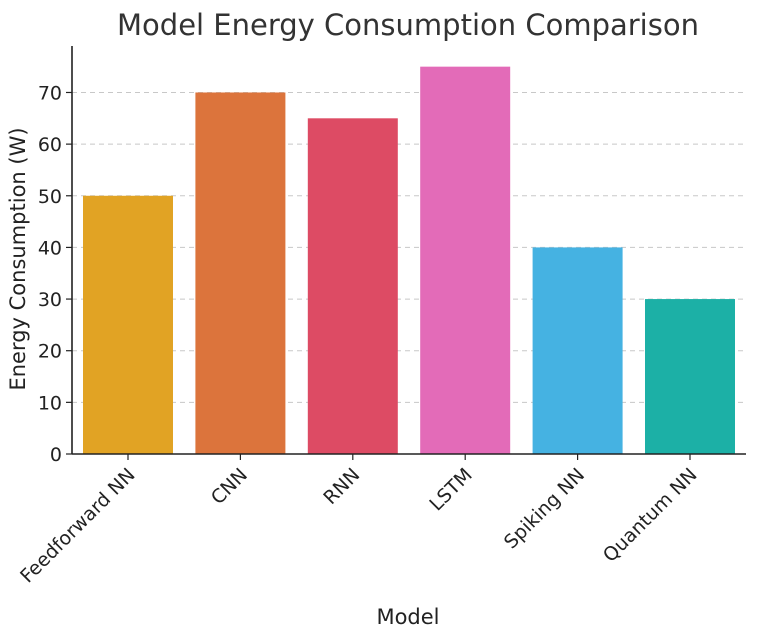  Describe the element at coordinates (55, 274) in the screenshot. I see `y-ticks: 0 10 20 30 40 50 60 70` at that location.